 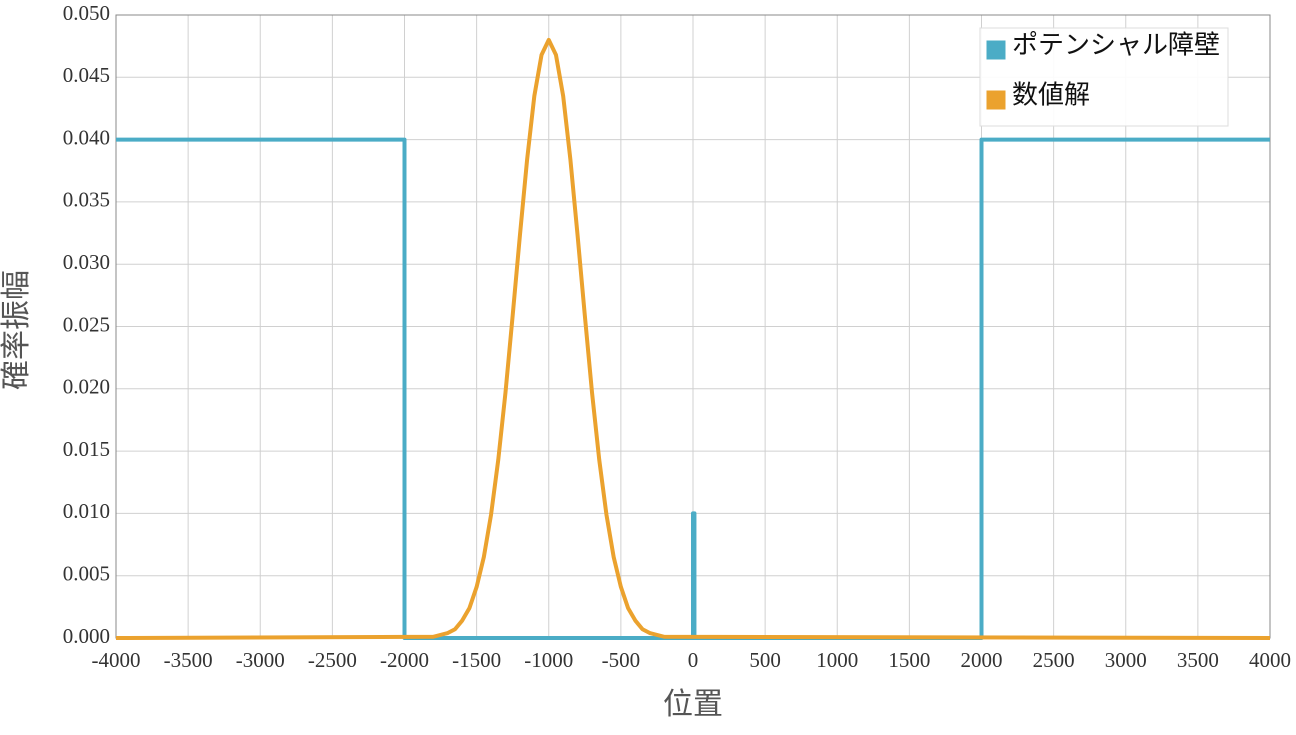 I want to click on x-tick-label: -4000, so click(x=116, y=660).